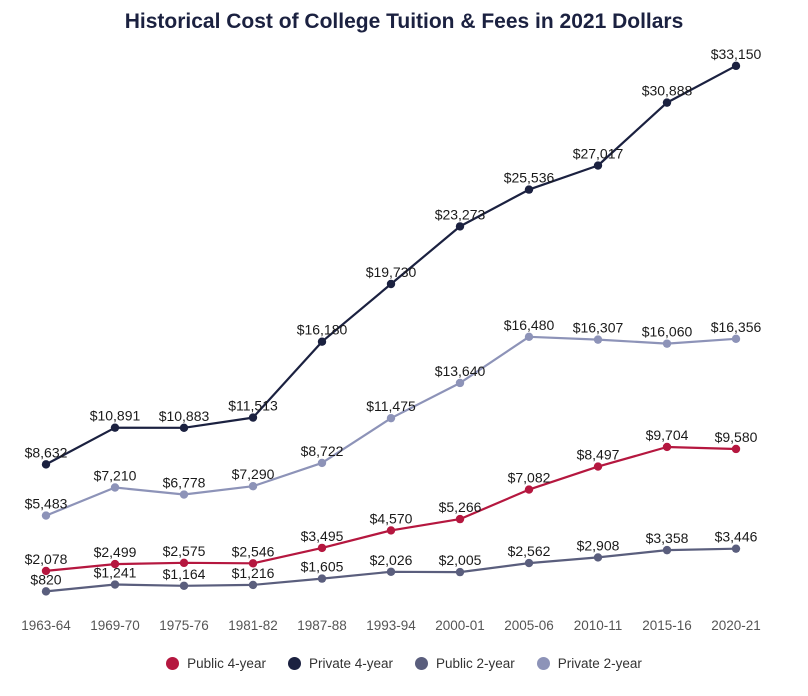 The height and width of the screenshot is (696, 808). Describe the element at coordinates (529, 625) in the screenshot. I see `x-tick-label: 2005-06` at that location.